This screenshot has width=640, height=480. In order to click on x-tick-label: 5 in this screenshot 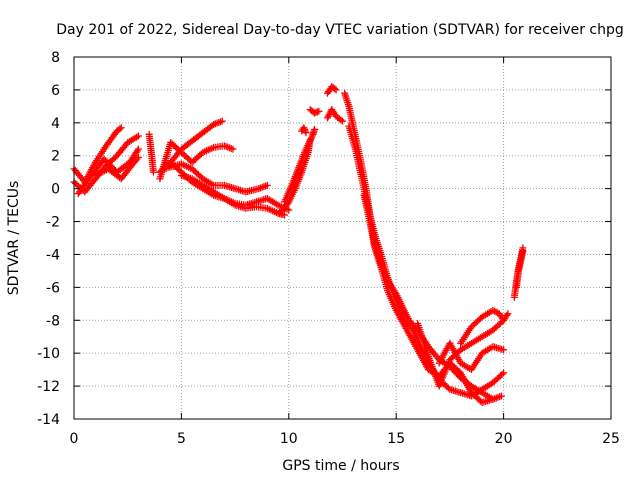, I will do `click(181, 439)`.